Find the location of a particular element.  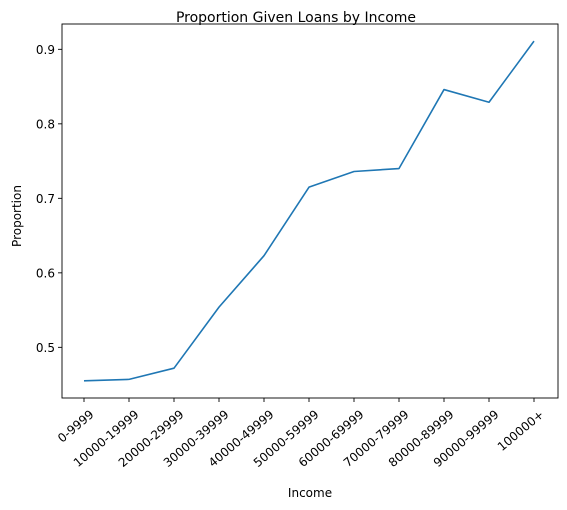

y-axis-label: Proportion is located at coordinates (17, 216).